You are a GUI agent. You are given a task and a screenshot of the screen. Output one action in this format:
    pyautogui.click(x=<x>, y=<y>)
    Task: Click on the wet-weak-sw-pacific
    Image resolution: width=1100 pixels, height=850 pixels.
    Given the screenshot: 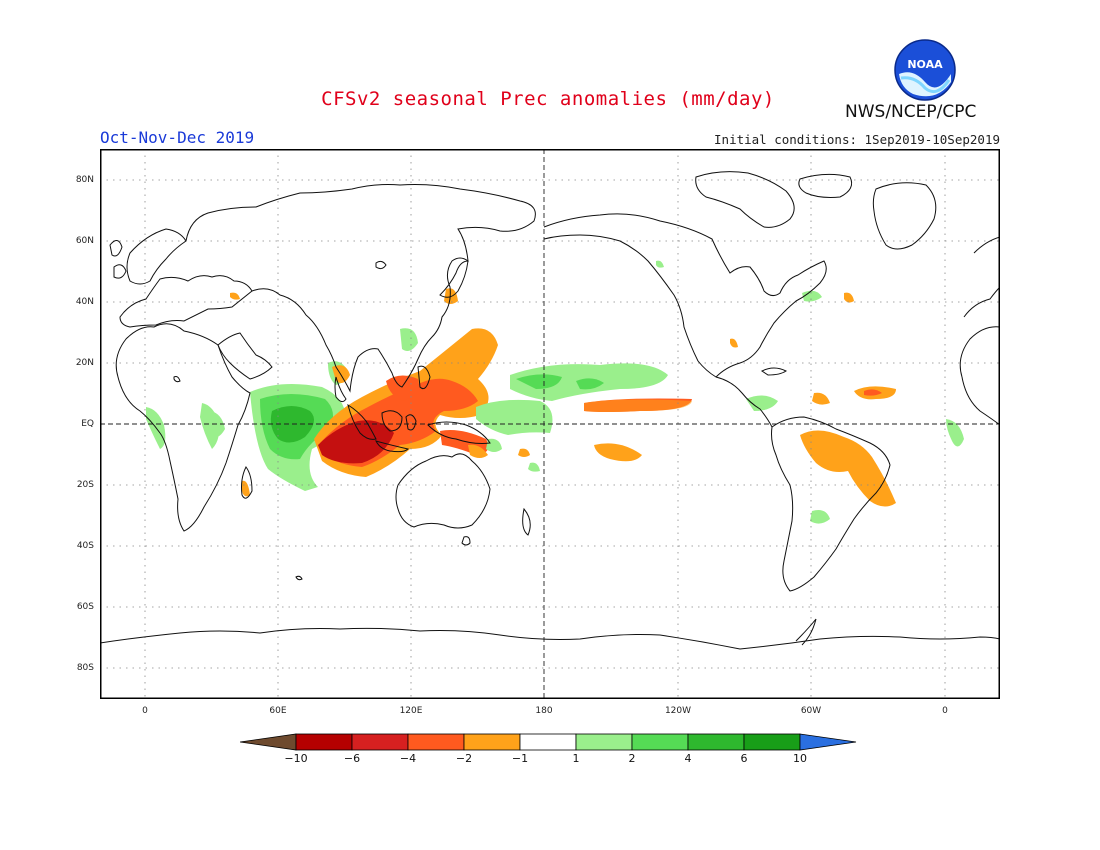 What is the action you would take?
    pyautogui.click(x=514, y=417)
    